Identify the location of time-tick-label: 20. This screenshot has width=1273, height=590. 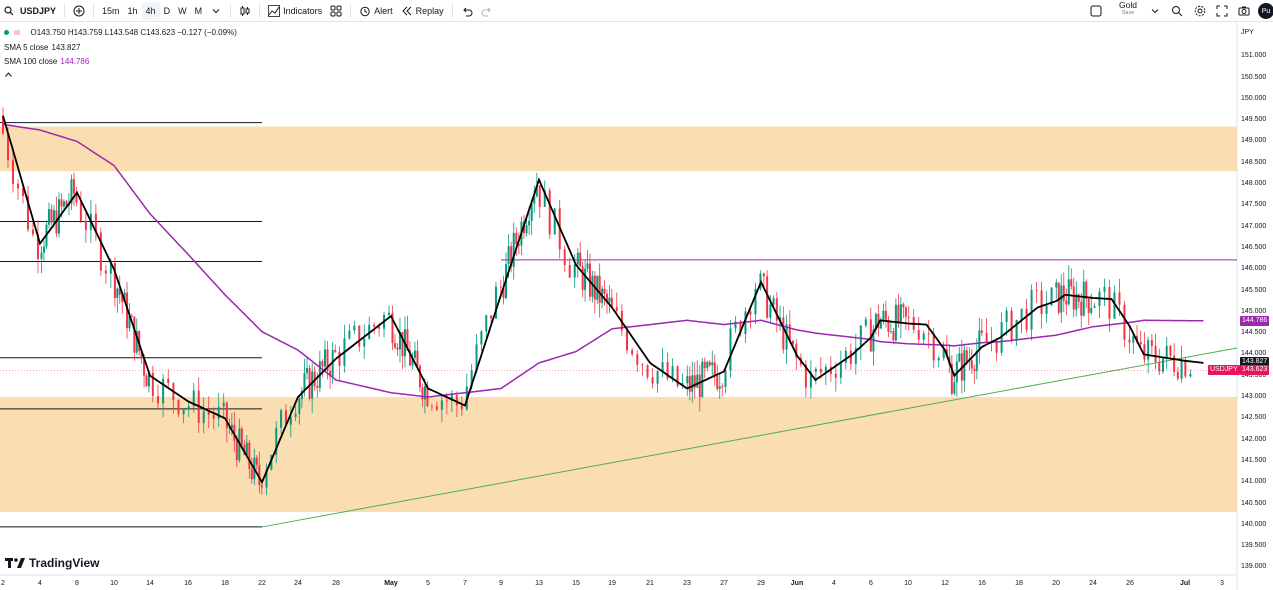
(1056, 583).